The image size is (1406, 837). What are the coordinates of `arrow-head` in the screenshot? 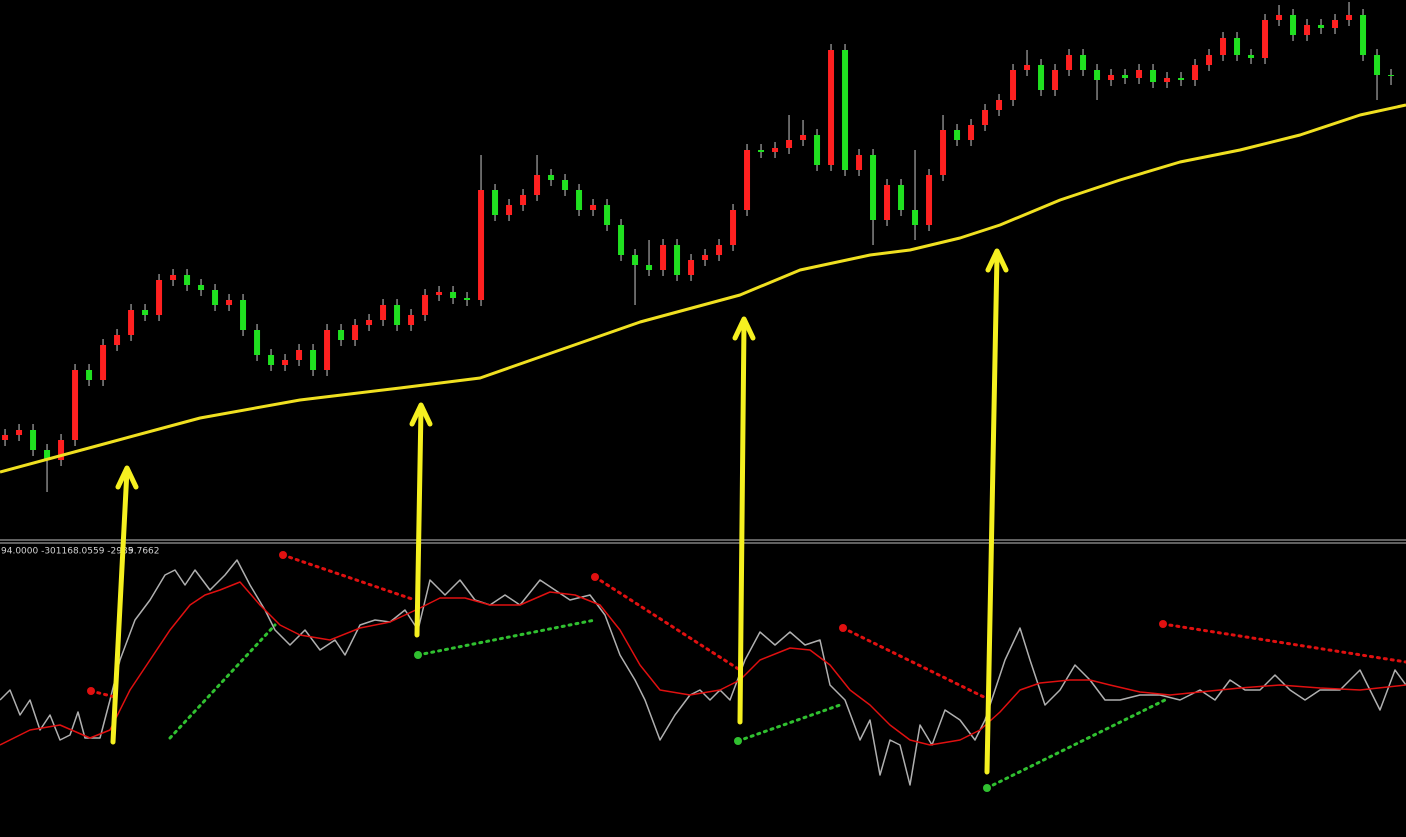 It's located at (127, 477).